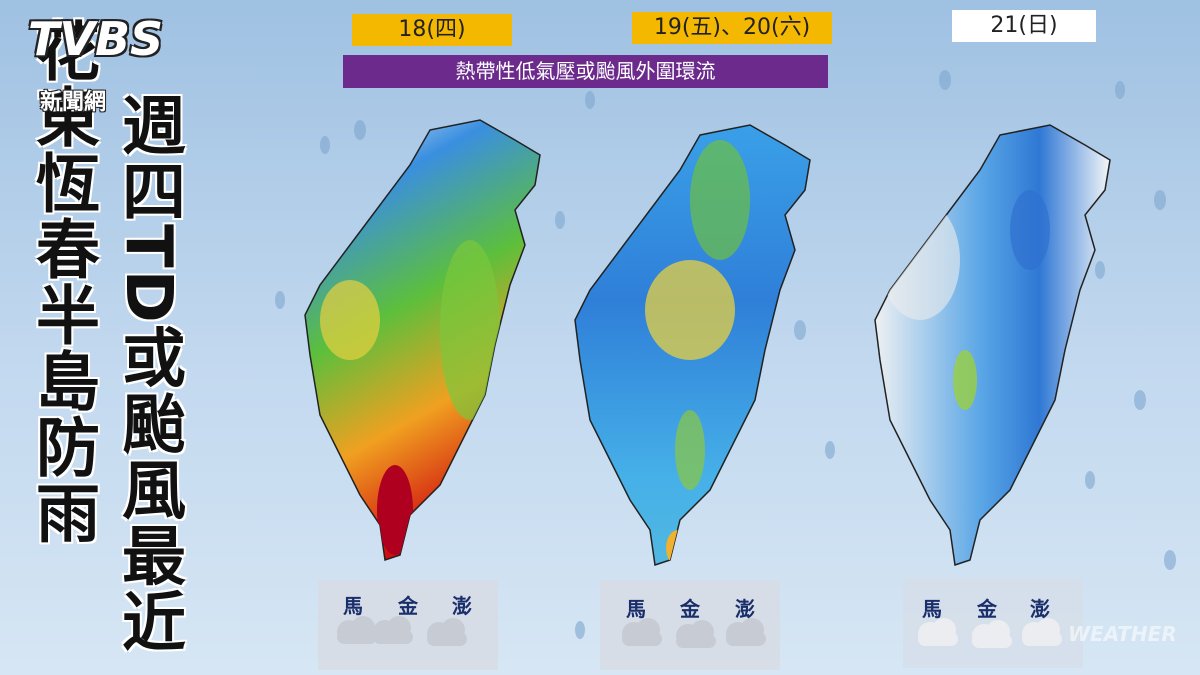  Describe the element at coordinates (432, 30) in the screenshot. I see `date-label: 18(四)` at that location.